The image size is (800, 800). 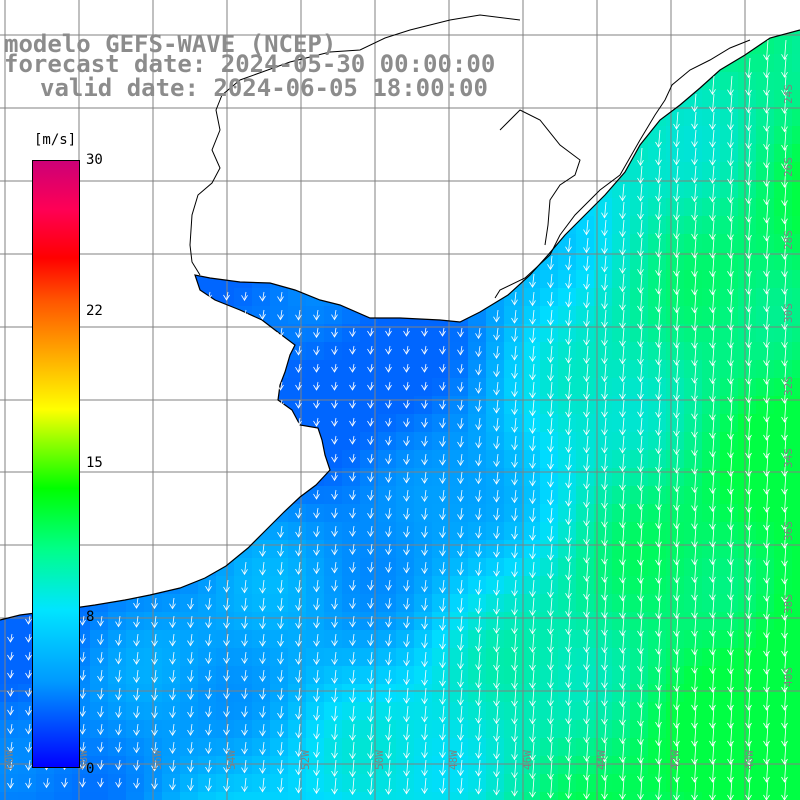 I want to click on lagoon-shore, so click(x=622, y=169).